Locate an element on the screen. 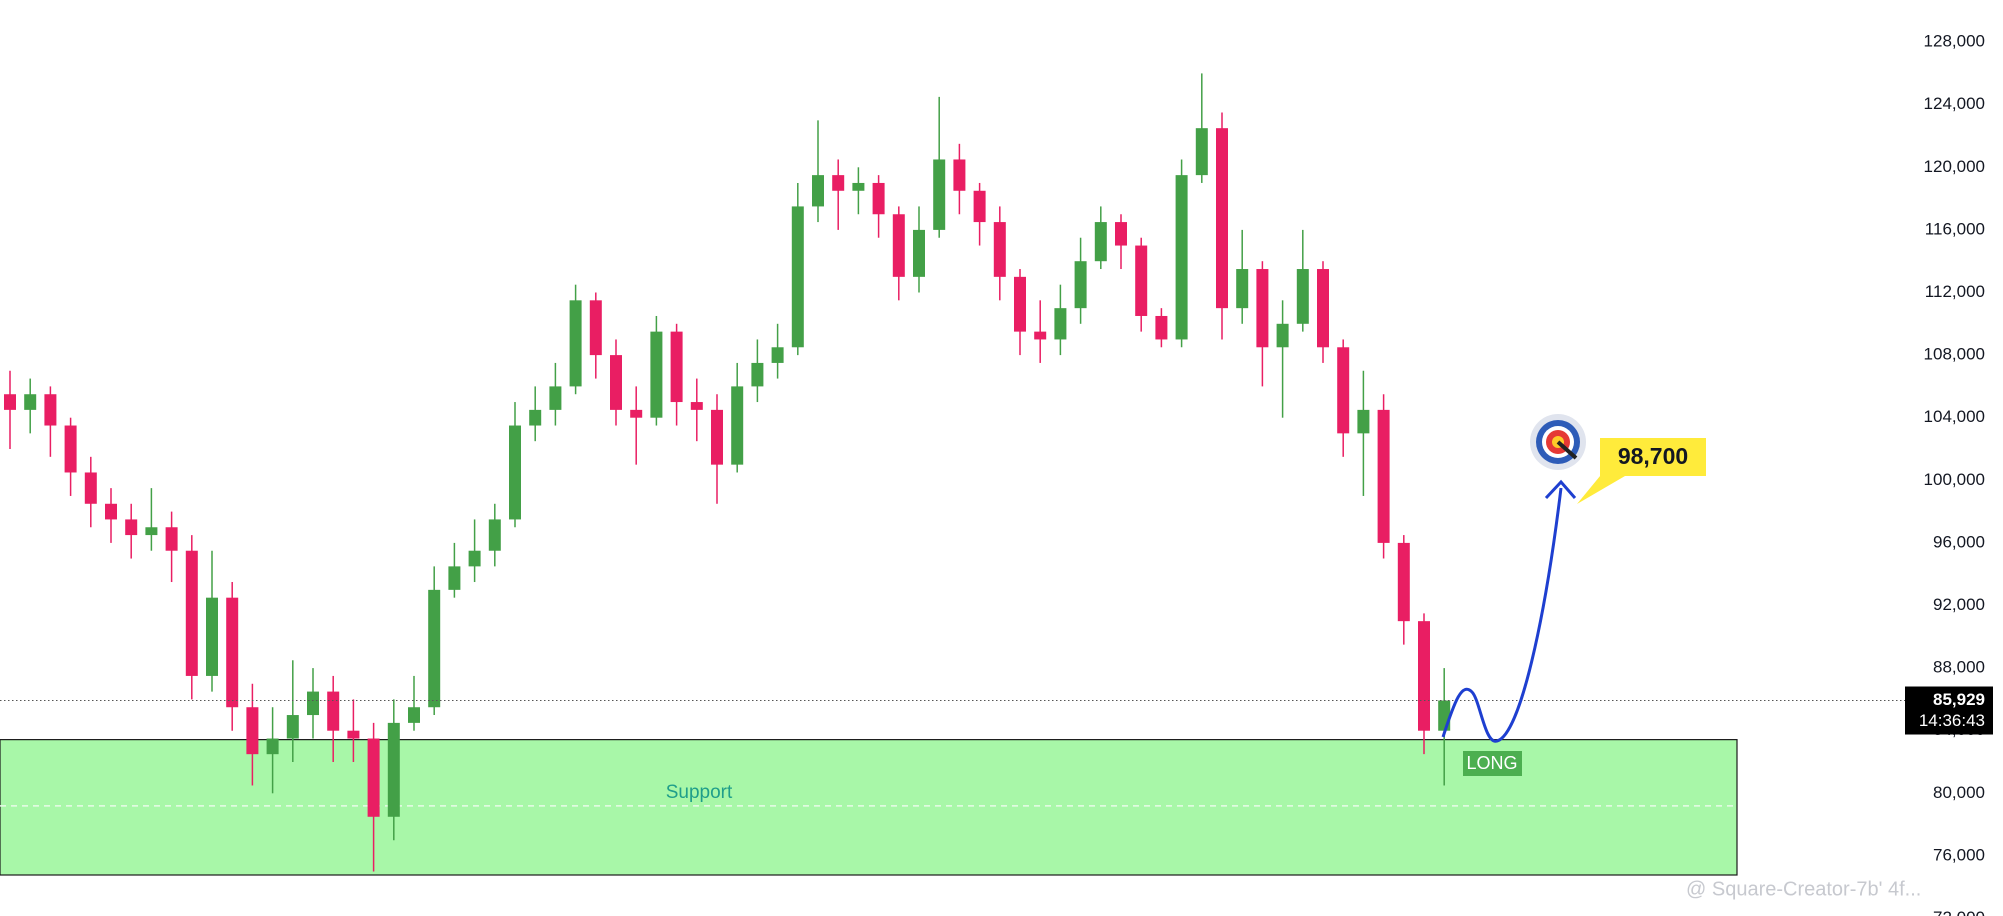  target-label: 98,700 is located at coordinates (1653, 456).